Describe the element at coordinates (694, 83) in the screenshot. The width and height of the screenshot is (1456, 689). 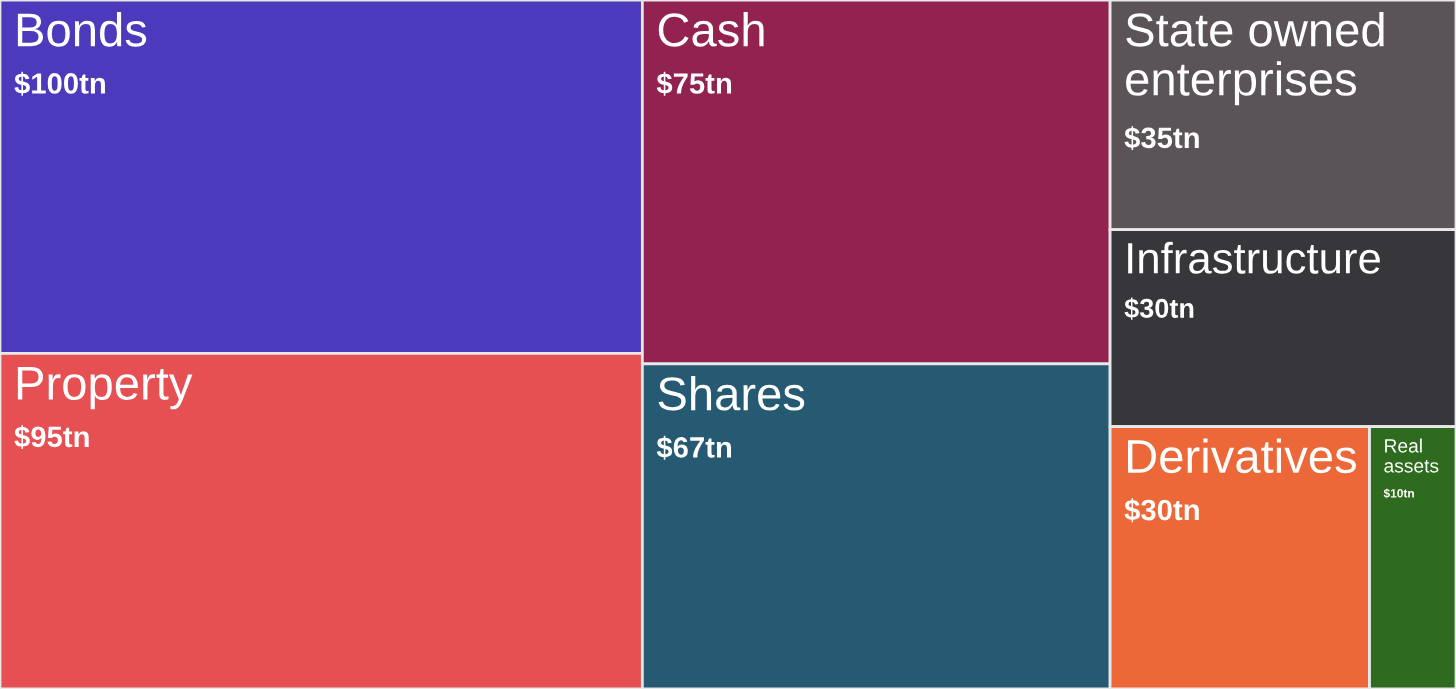
I see `data-label: $75tn` at that location.